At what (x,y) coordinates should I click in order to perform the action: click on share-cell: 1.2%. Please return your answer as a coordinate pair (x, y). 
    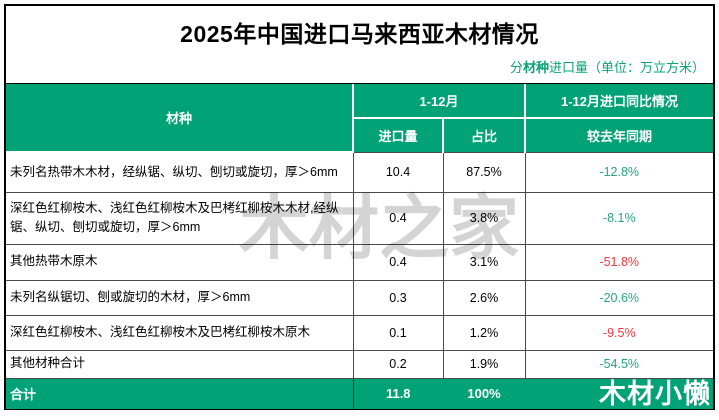
    Looking at the image, I should click on (484, 332).